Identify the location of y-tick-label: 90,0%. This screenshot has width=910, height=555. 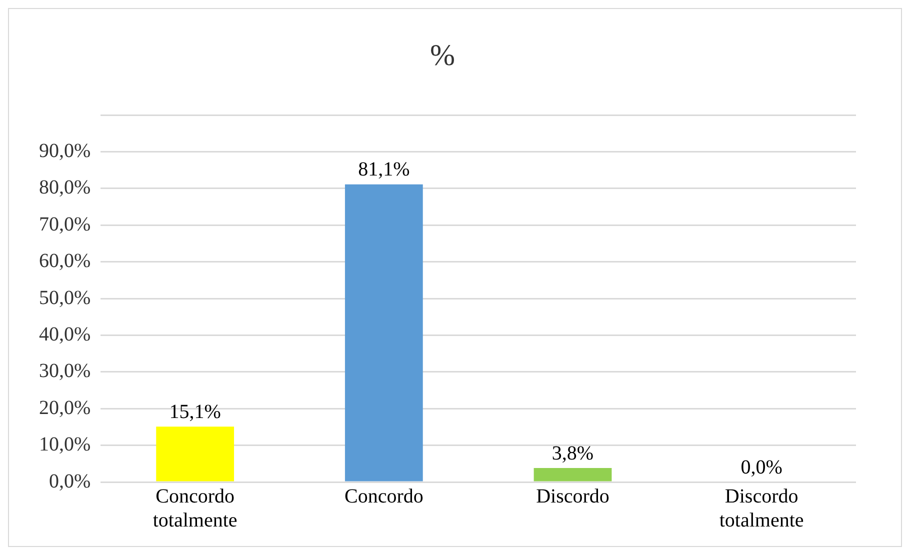
(64, 151).